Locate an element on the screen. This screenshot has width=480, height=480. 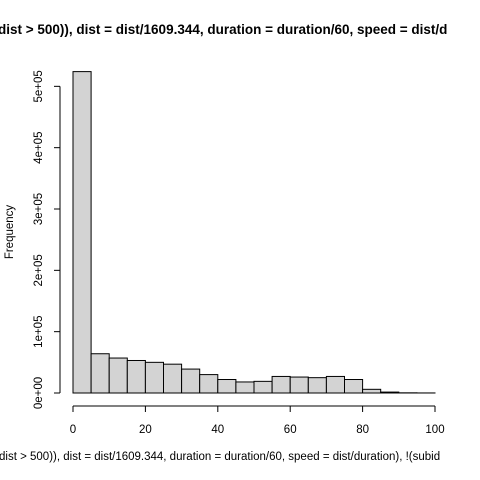
y-axis-label: Frequency is located at coordinates (10, 232).